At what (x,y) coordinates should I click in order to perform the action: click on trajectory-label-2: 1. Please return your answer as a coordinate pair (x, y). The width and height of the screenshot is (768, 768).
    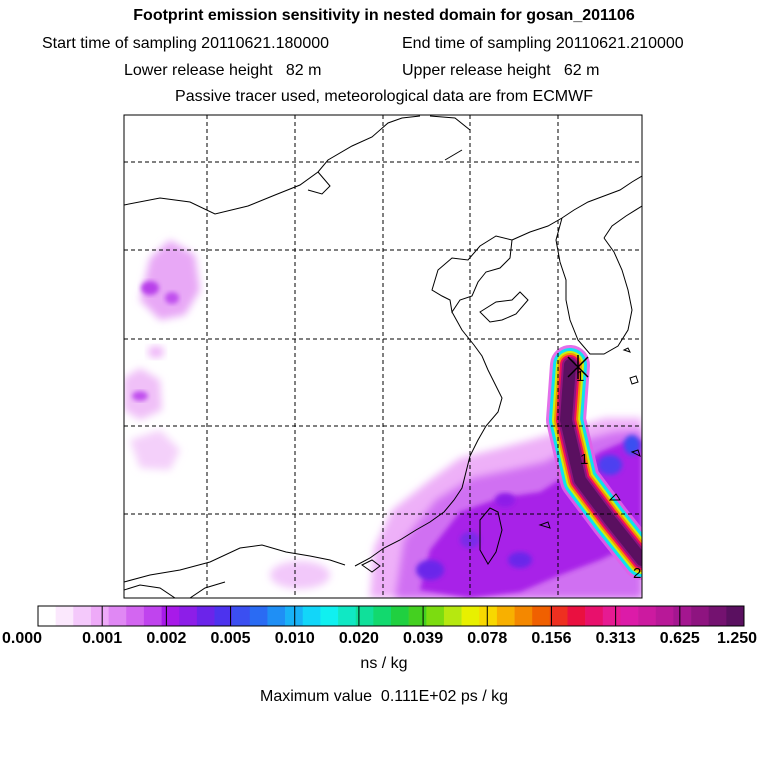
    Looking at the image, I should click on (584, 459).